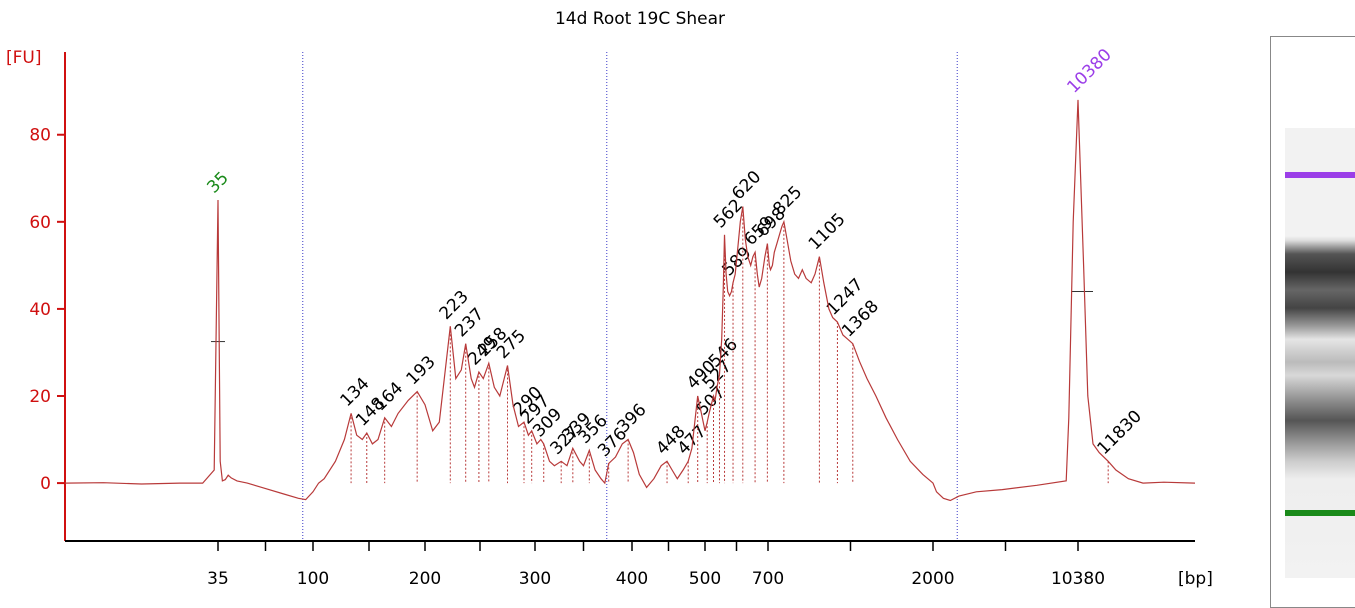 Image resolution: width=1355 pixels, height=608 pixels. What do you see at coordinates (421, 370) in the screenshot?
I see `peak-label: 193` at bounding box center [421, 370].